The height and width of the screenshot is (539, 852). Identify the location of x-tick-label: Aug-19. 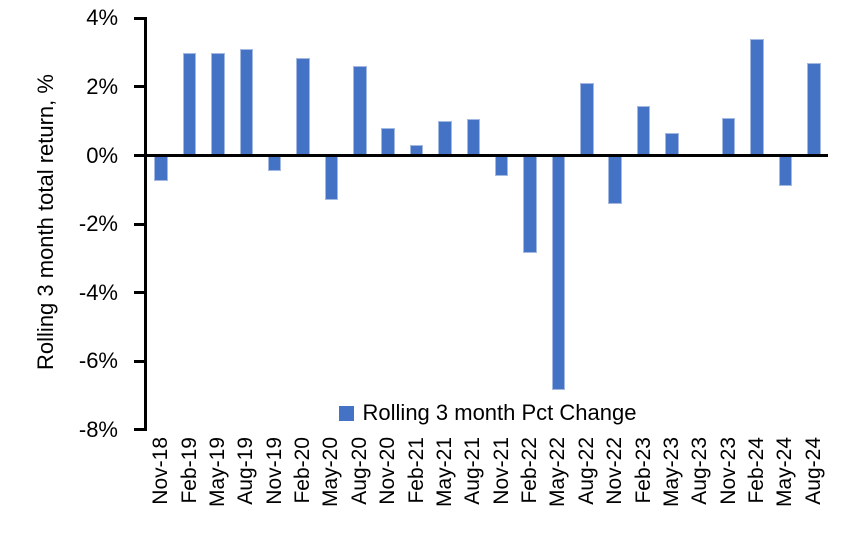
(246, 483).